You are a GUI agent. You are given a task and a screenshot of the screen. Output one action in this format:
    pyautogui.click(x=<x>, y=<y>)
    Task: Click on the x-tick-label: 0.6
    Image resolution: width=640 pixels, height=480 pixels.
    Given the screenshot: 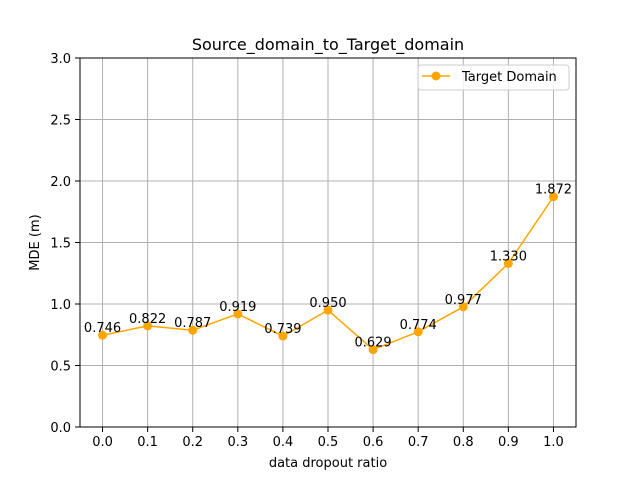 What is the action you would take?
    pyautogui.click(x=373, y=442)
    